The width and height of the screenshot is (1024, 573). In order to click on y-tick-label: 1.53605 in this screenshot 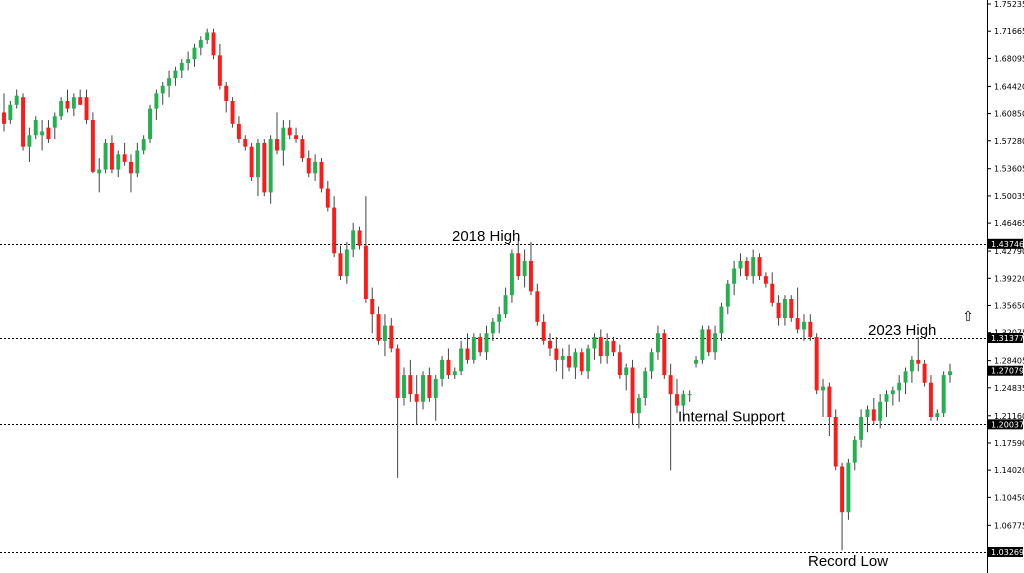, I will do `click(1009, 169)`.